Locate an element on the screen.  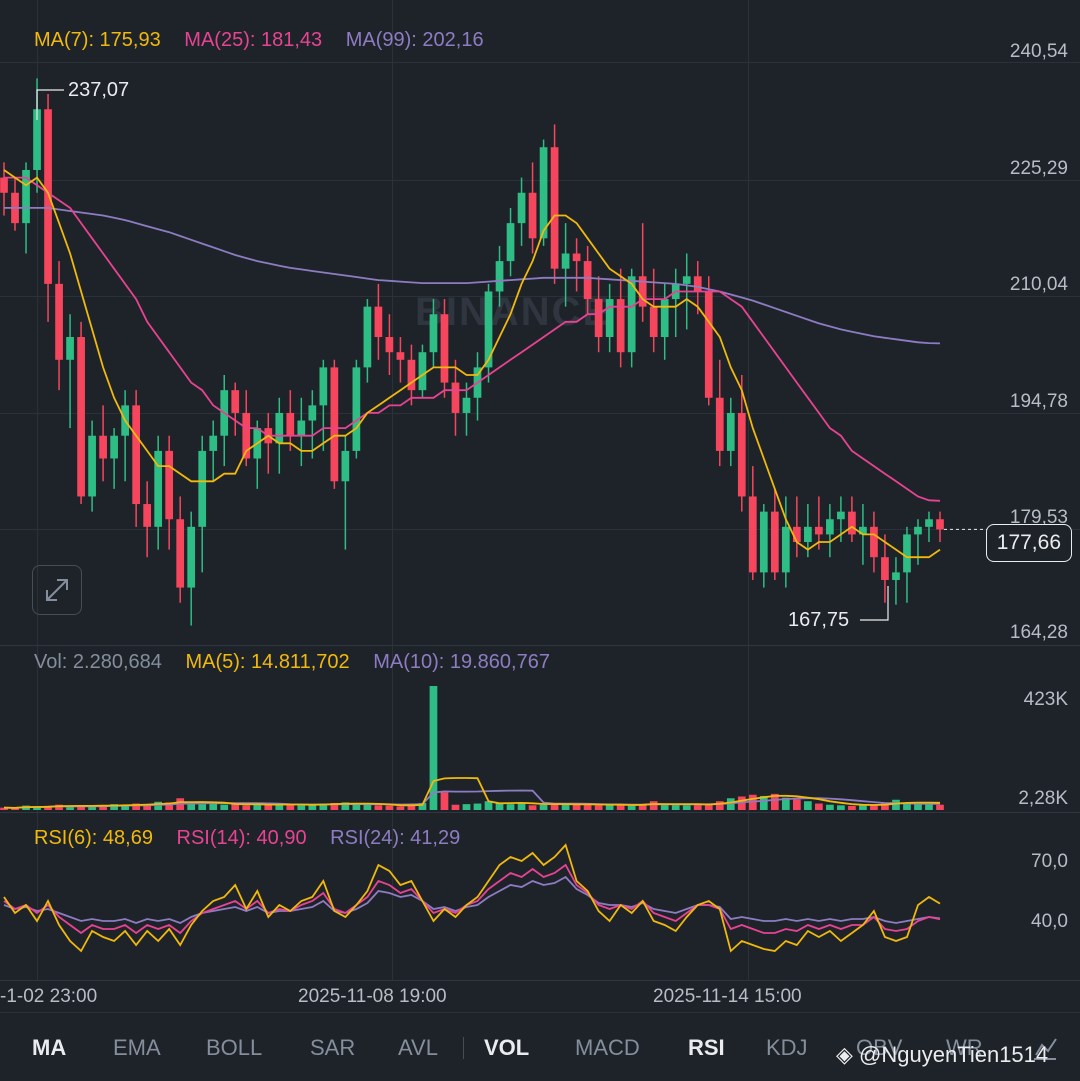
indicator-sar: SAR is located at coordinates (333, 1047).